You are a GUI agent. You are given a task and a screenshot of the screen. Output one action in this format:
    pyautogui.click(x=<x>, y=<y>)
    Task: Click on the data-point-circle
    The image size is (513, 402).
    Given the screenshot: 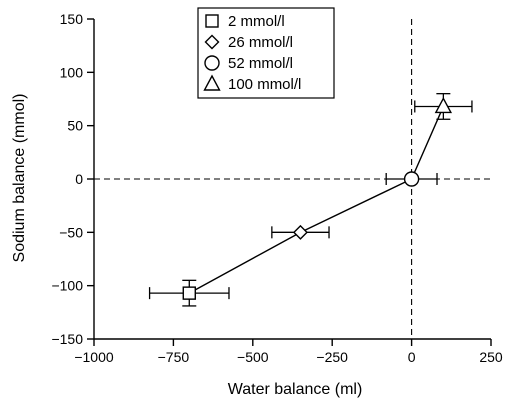 What is the action you would take?
    pyautogui.click(x=411, y=179)
    